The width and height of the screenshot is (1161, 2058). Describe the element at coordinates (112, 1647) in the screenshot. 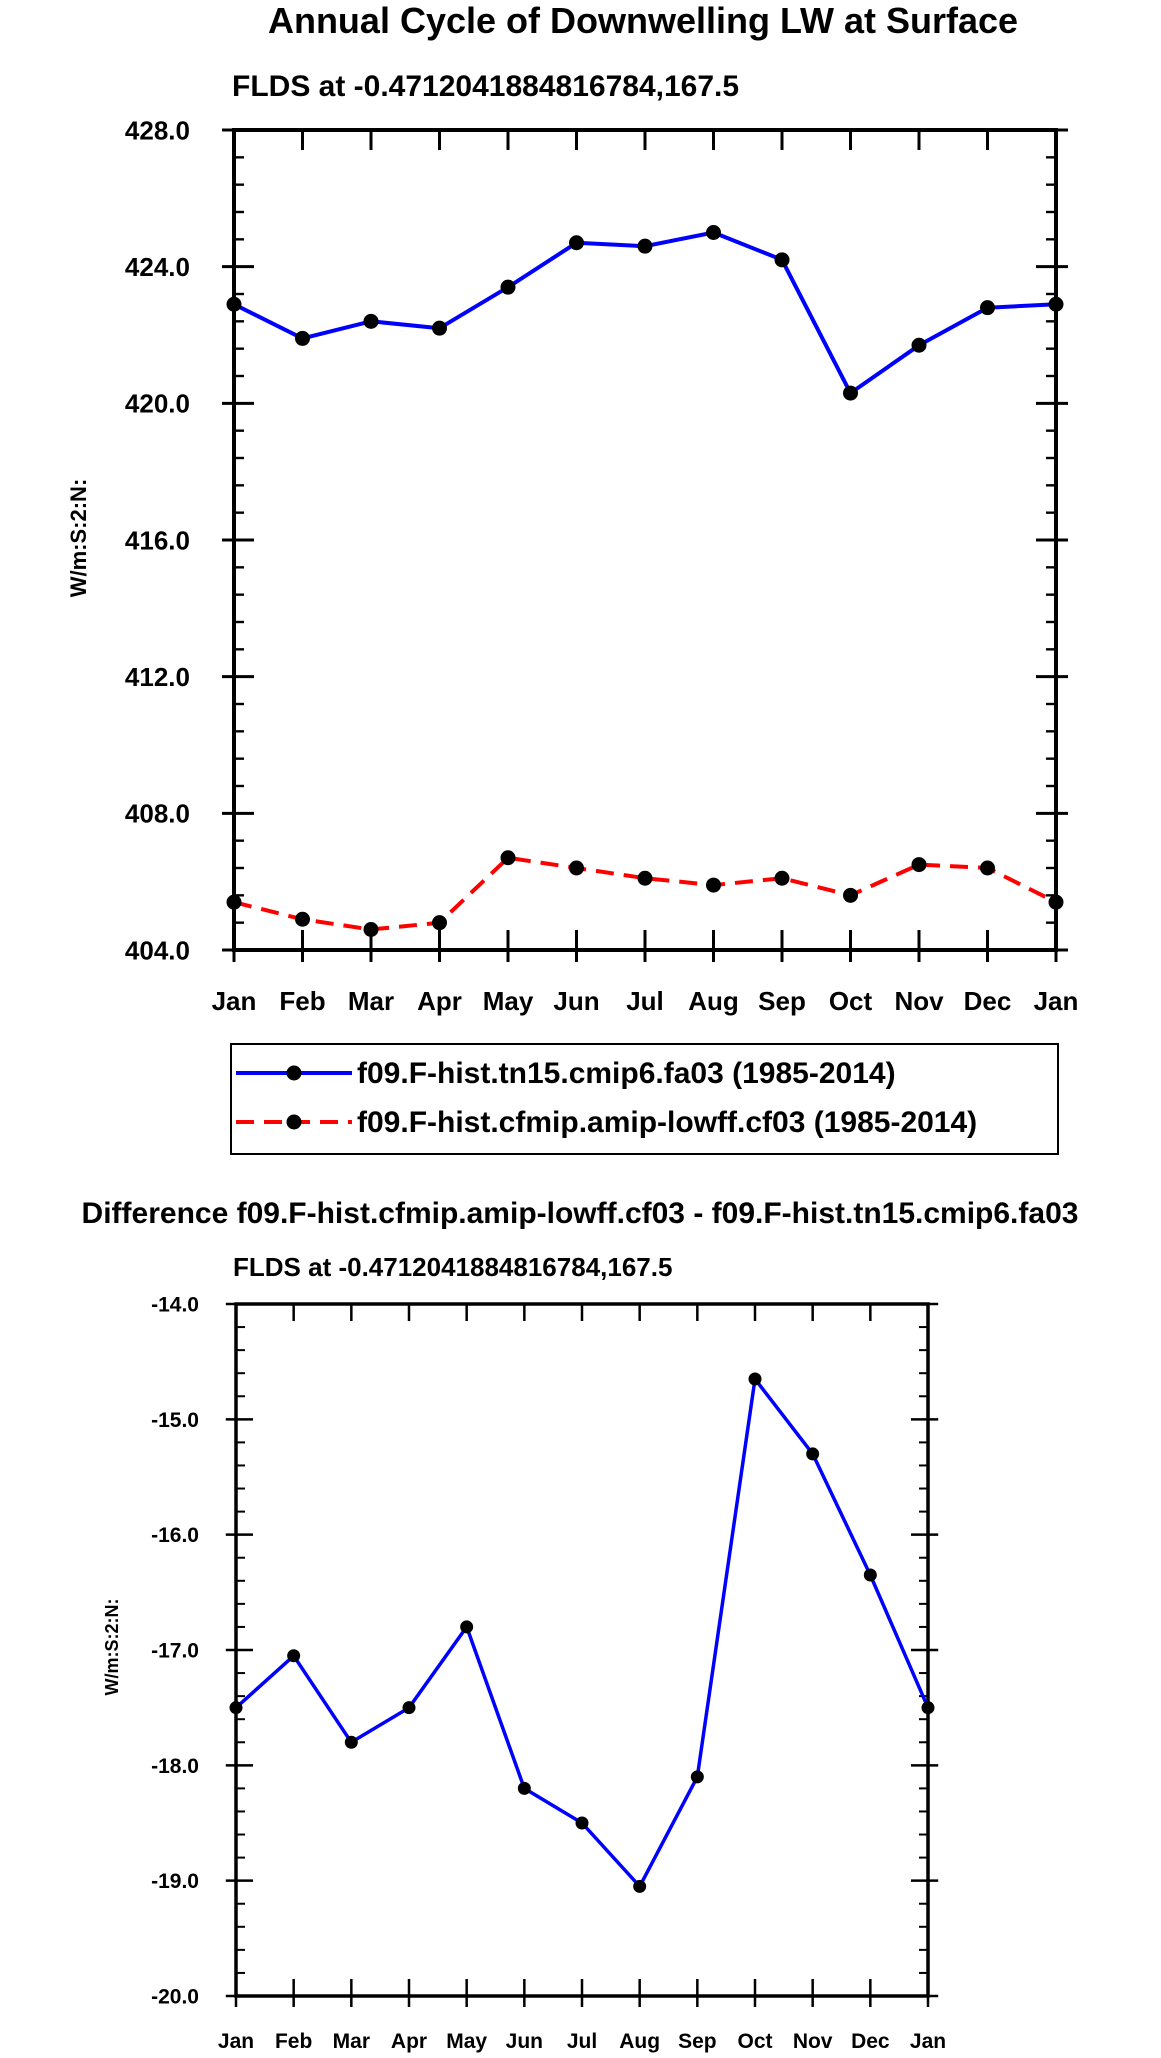

I see `bottom-chart-ylabel: W/m:S:2:N:` at that location.